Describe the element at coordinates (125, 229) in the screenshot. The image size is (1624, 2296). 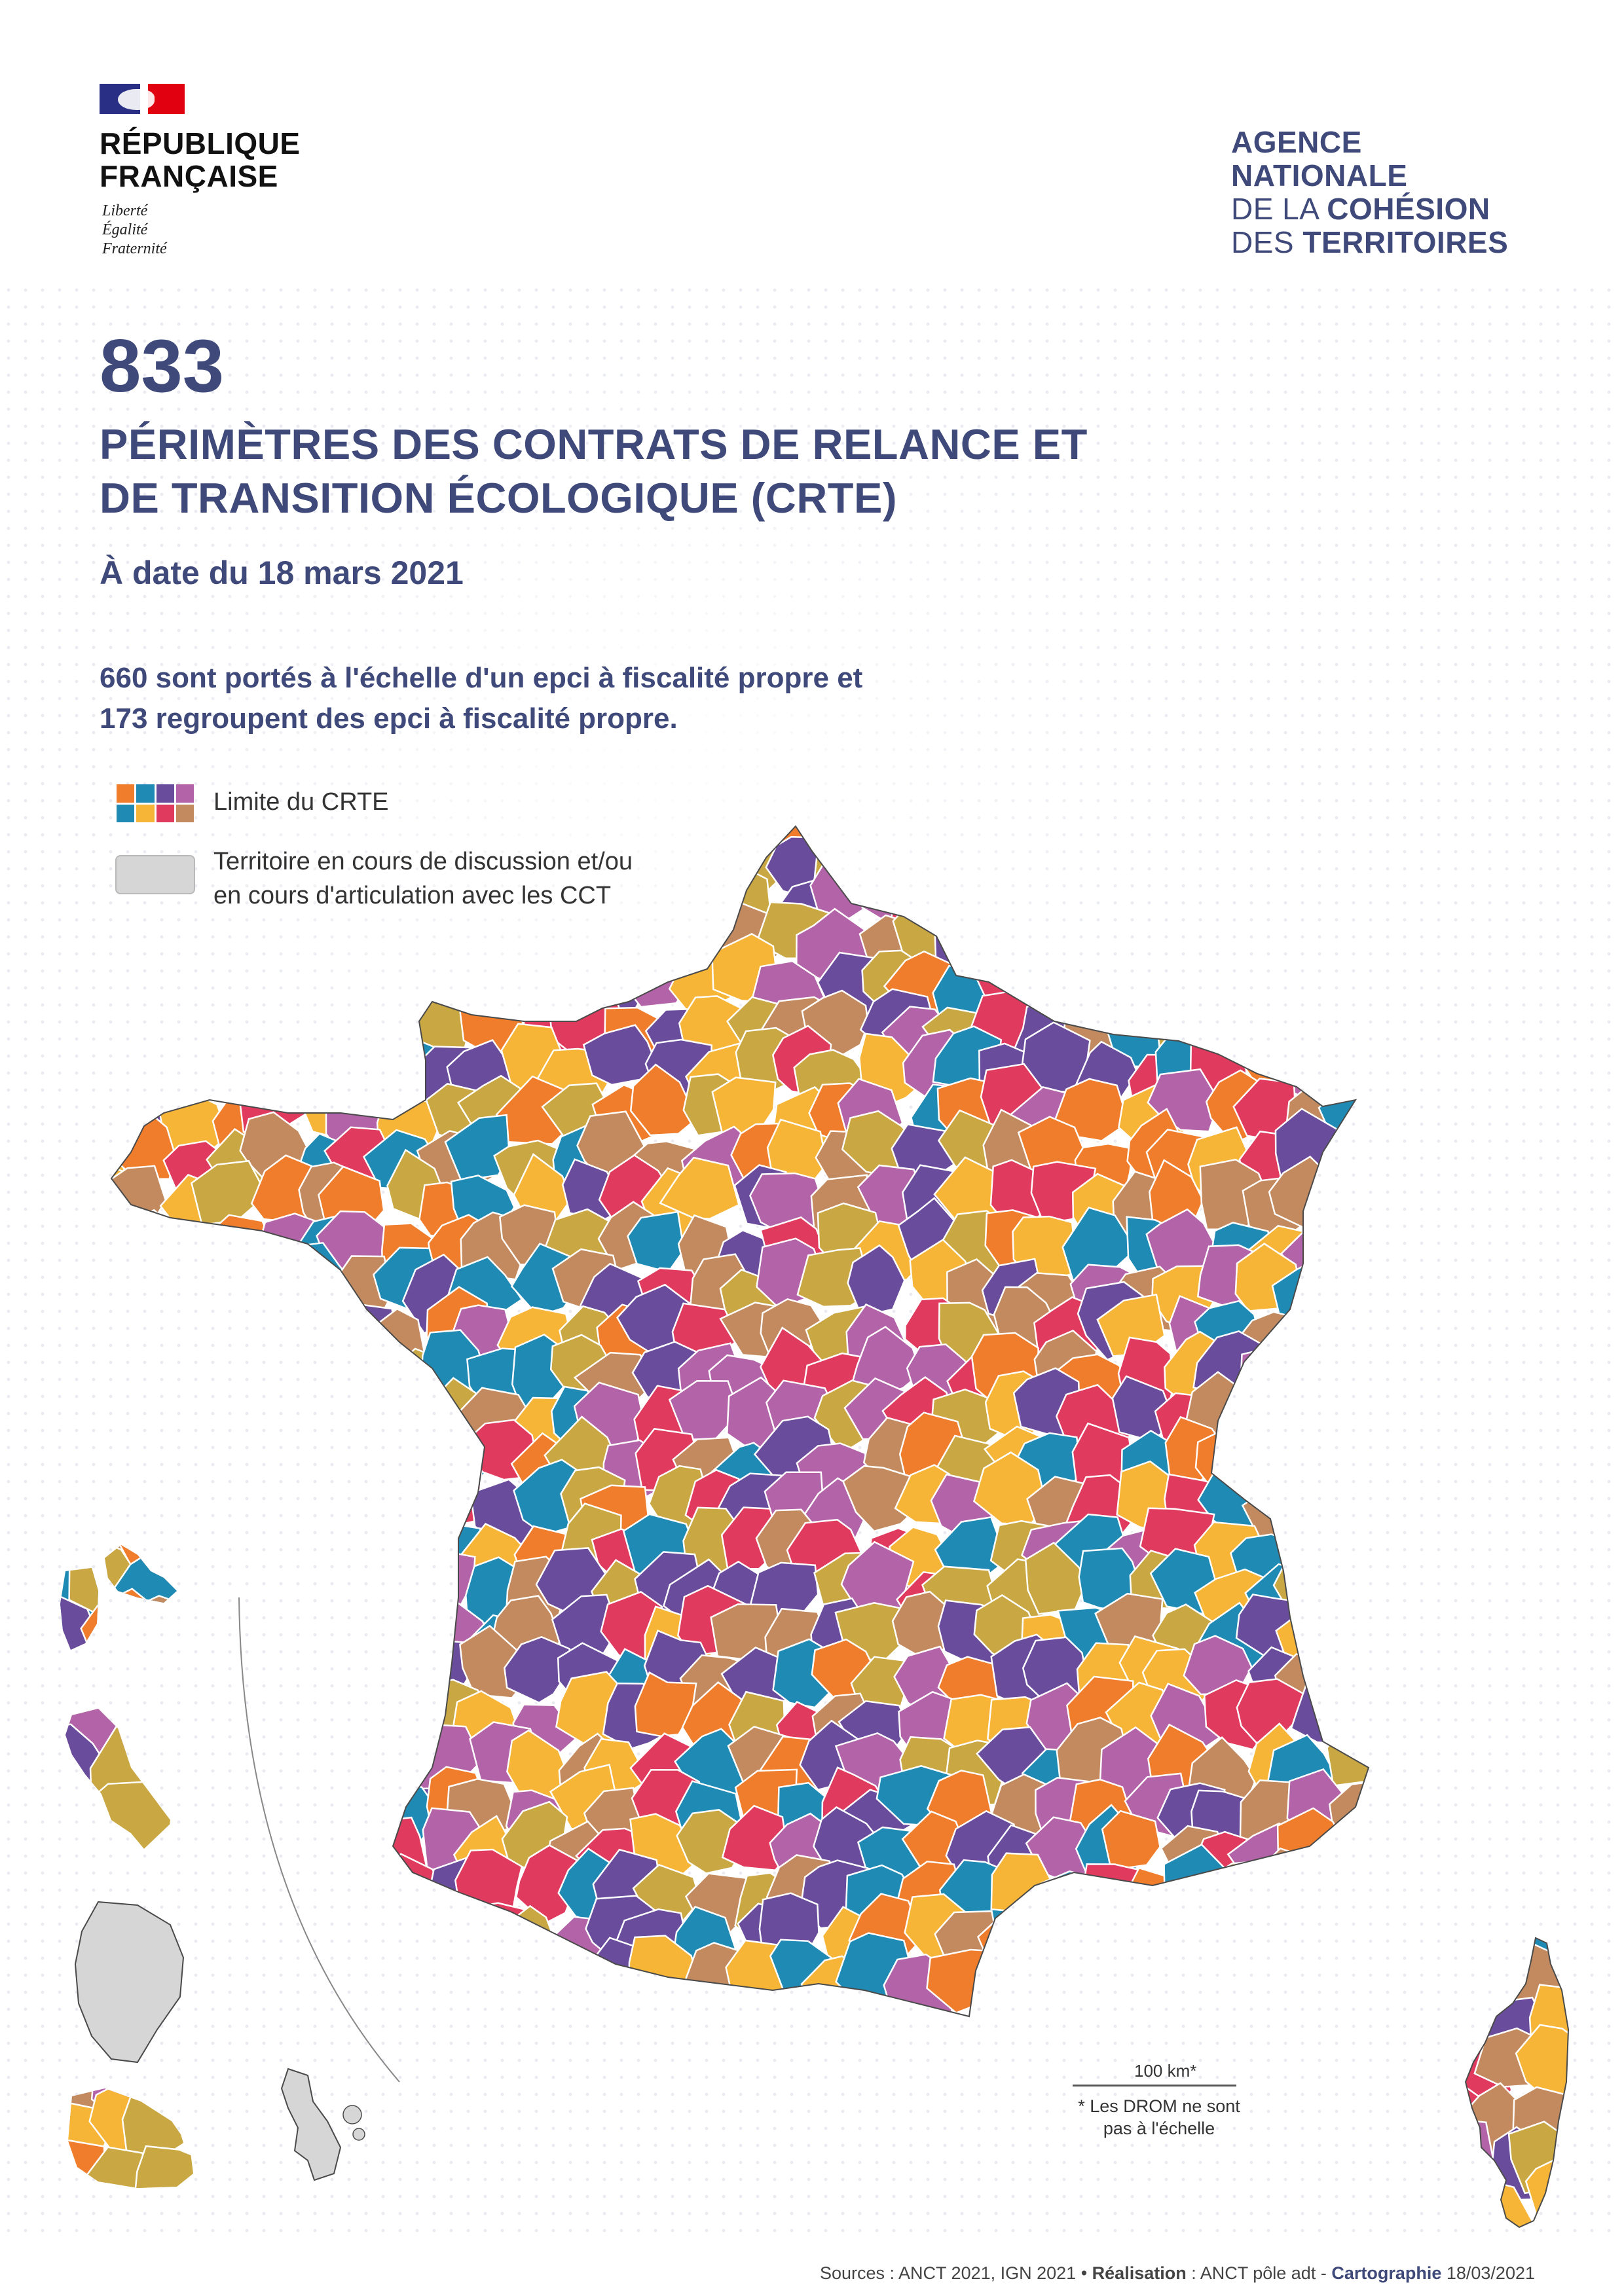
I see `motto-egalite: Égalité` at that location.